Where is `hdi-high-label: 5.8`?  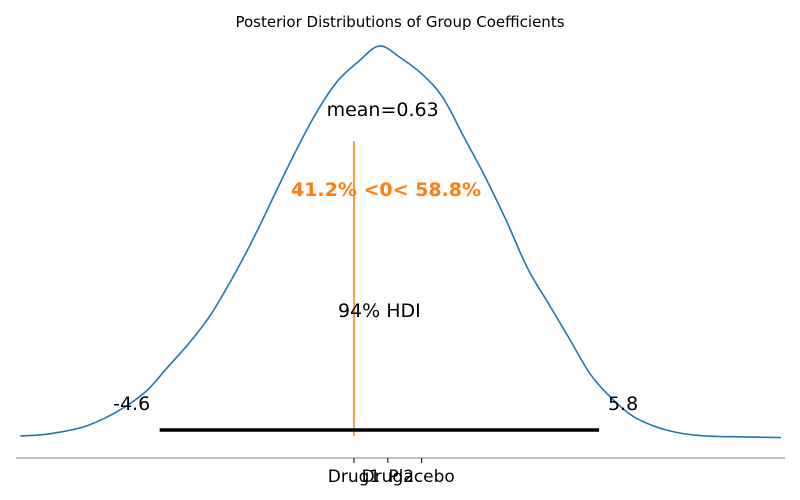 hdi-high-label: 5.8 is located at coordinates (623, 404).